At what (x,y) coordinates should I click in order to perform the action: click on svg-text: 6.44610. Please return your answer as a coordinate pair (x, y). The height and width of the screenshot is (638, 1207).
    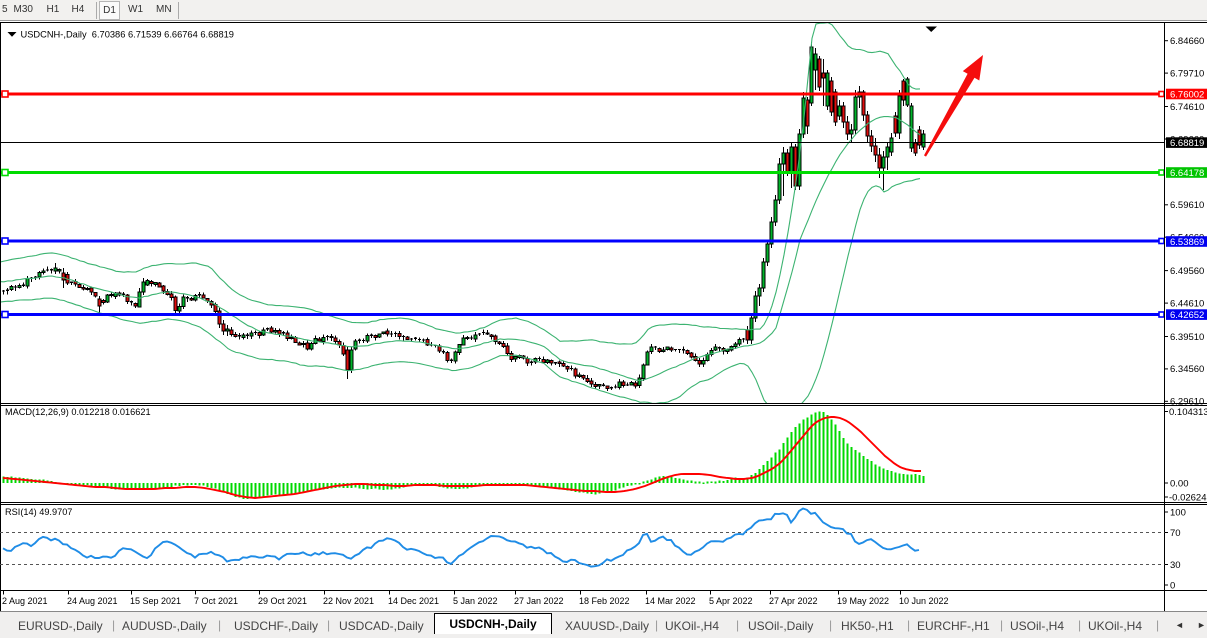
    Looking at the image, I should click on (1187, 303).